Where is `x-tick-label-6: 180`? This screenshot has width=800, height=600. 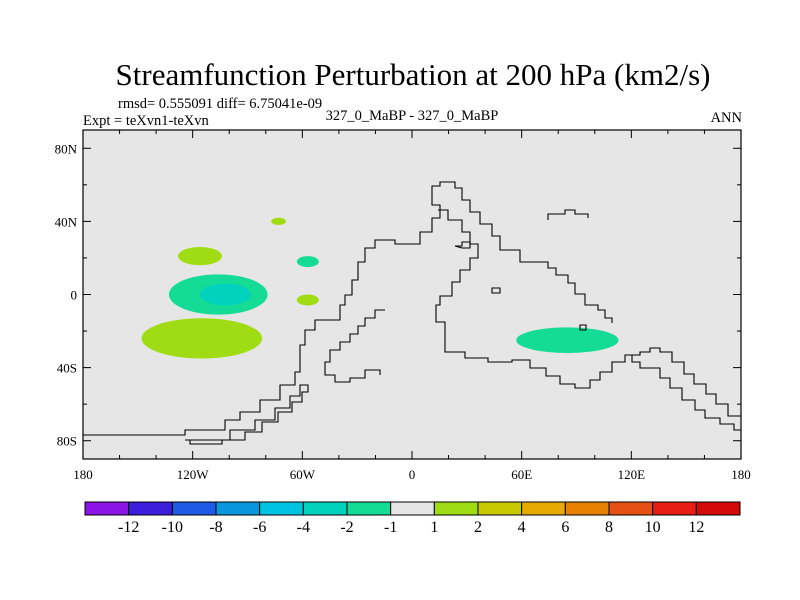
x-tick-label-6: 180 is located at coordinates (741, 474).